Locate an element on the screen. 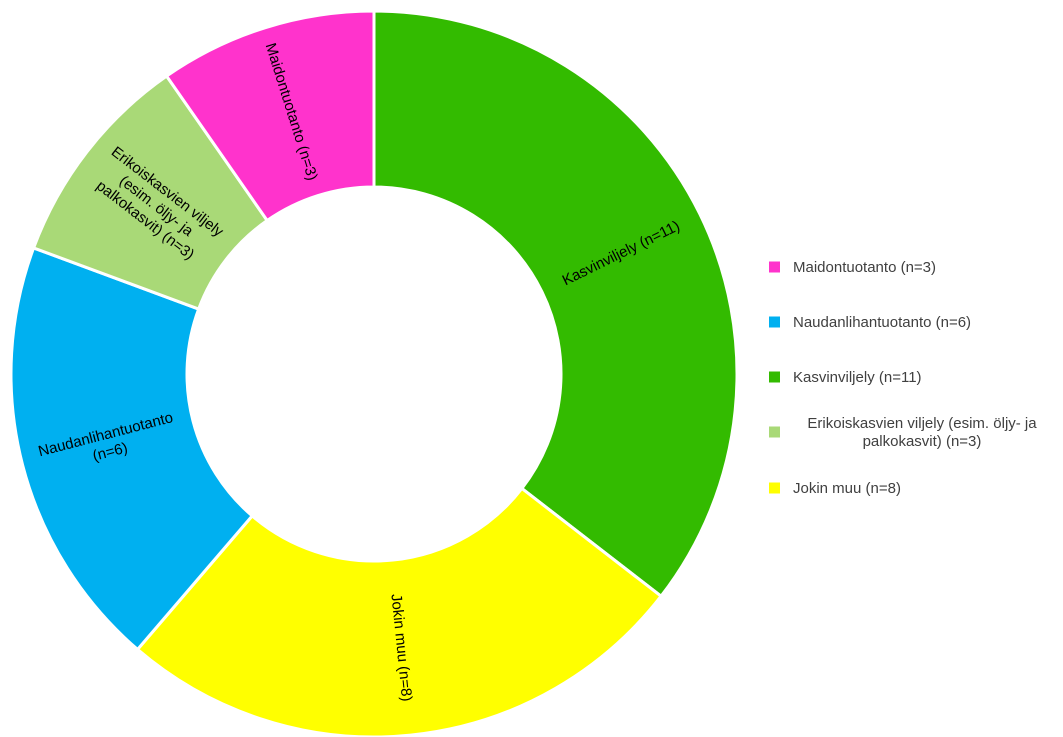 The image size is (1063, 737). legend-label: Jokin muu (n=8) is located at coordinates (847, 488).